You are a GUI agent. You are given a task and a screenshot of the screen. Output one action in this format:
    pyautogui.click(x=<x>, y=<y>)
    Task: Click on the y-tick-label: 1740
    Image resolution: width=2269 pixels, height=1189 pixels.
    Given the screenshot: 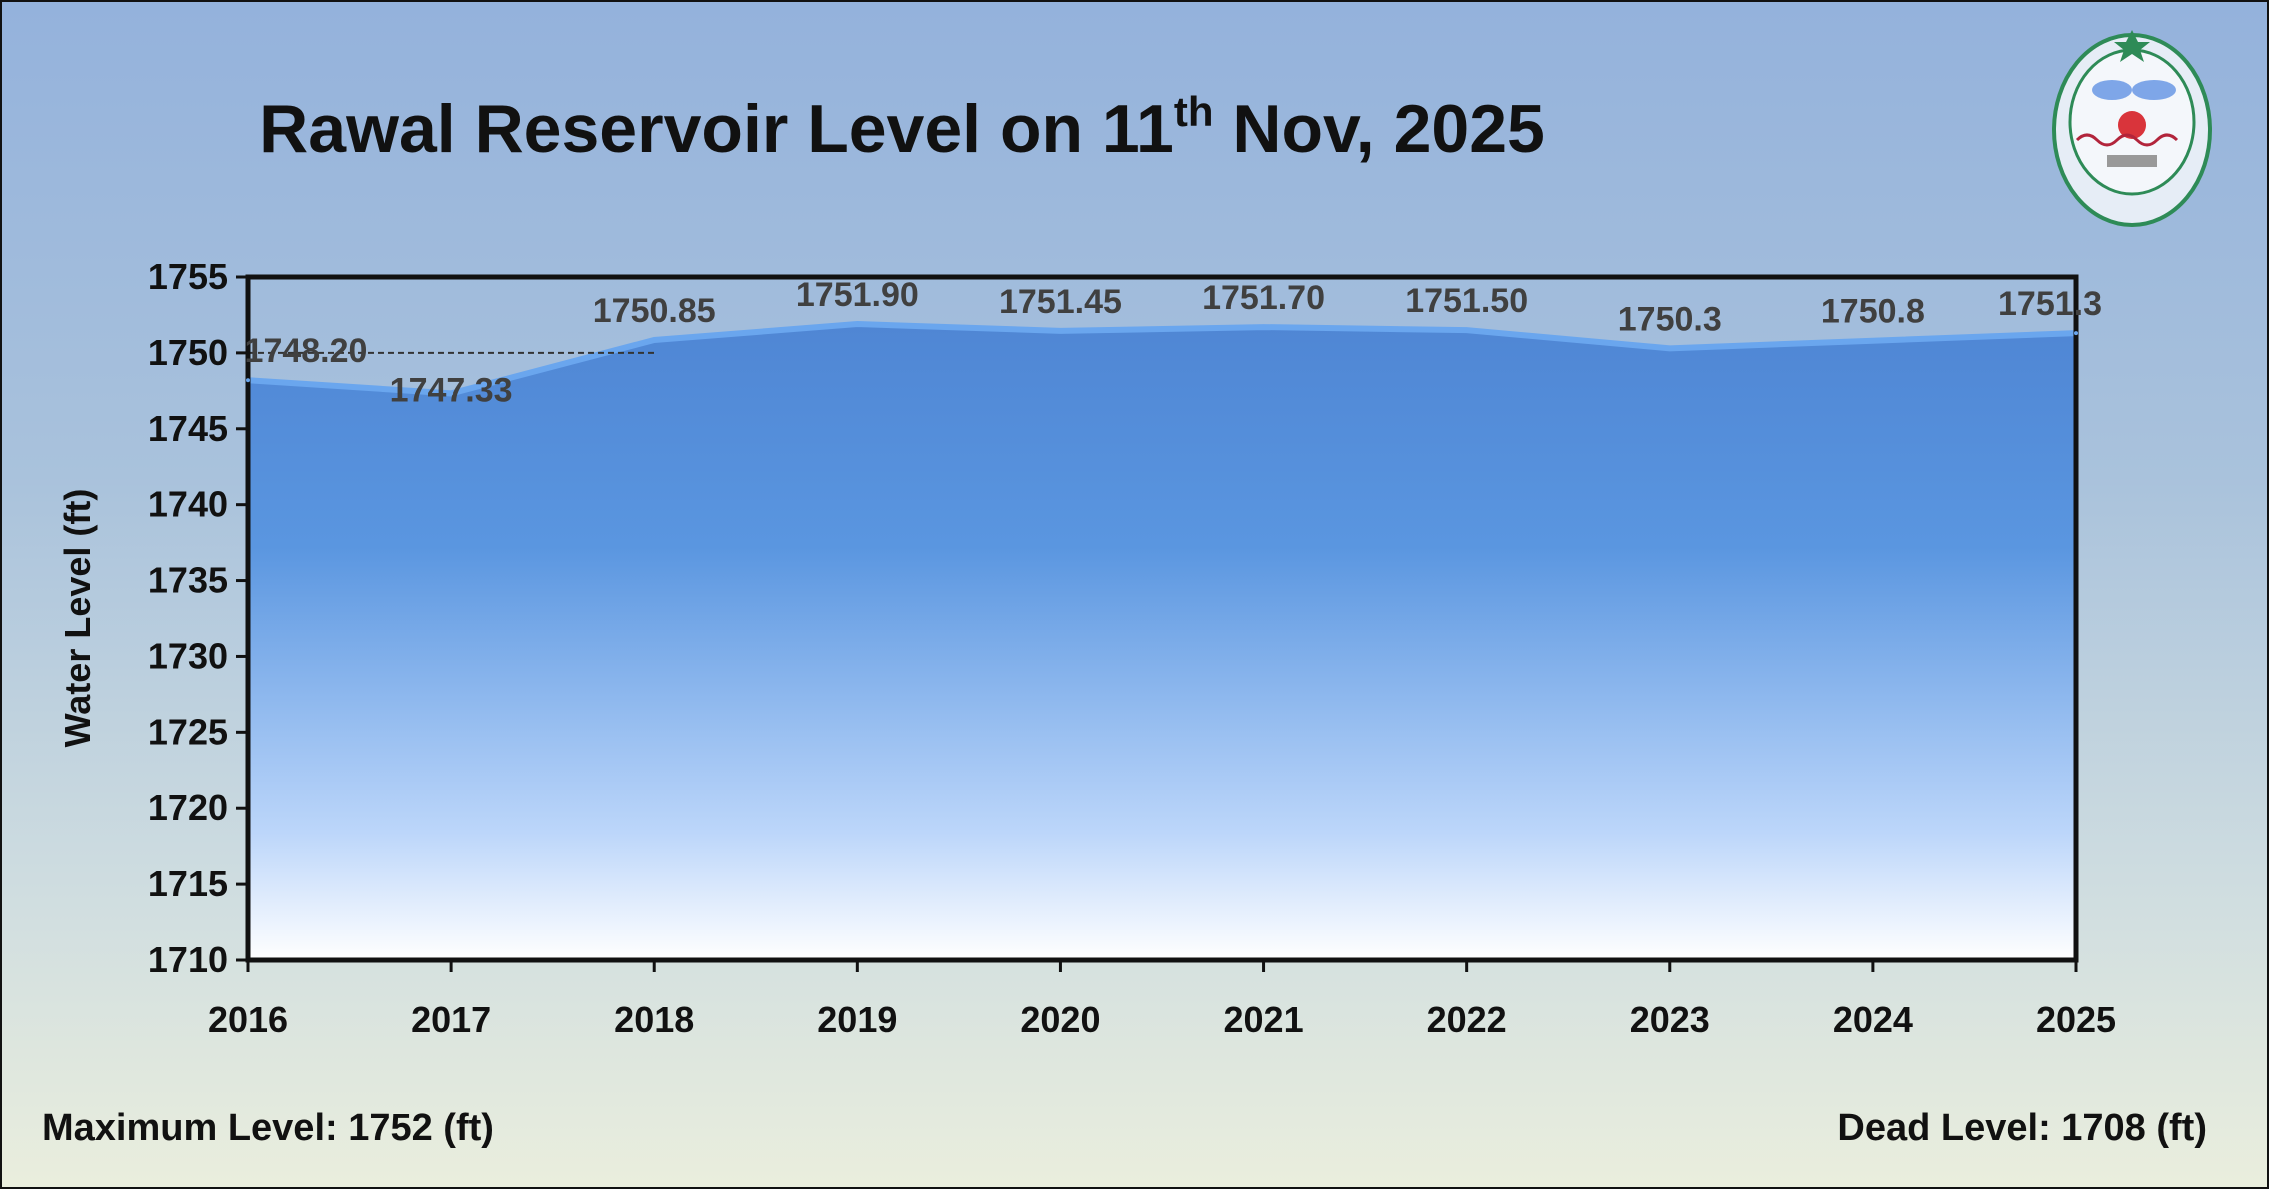 What is the action you would take?
    pyautogui.click(x=188, y=504)
    